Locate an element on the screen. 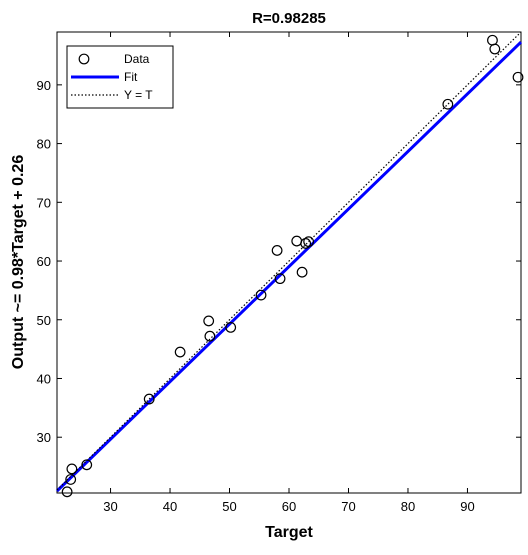  legend-item-identity: Y = T is located at coordinates (112, 95).